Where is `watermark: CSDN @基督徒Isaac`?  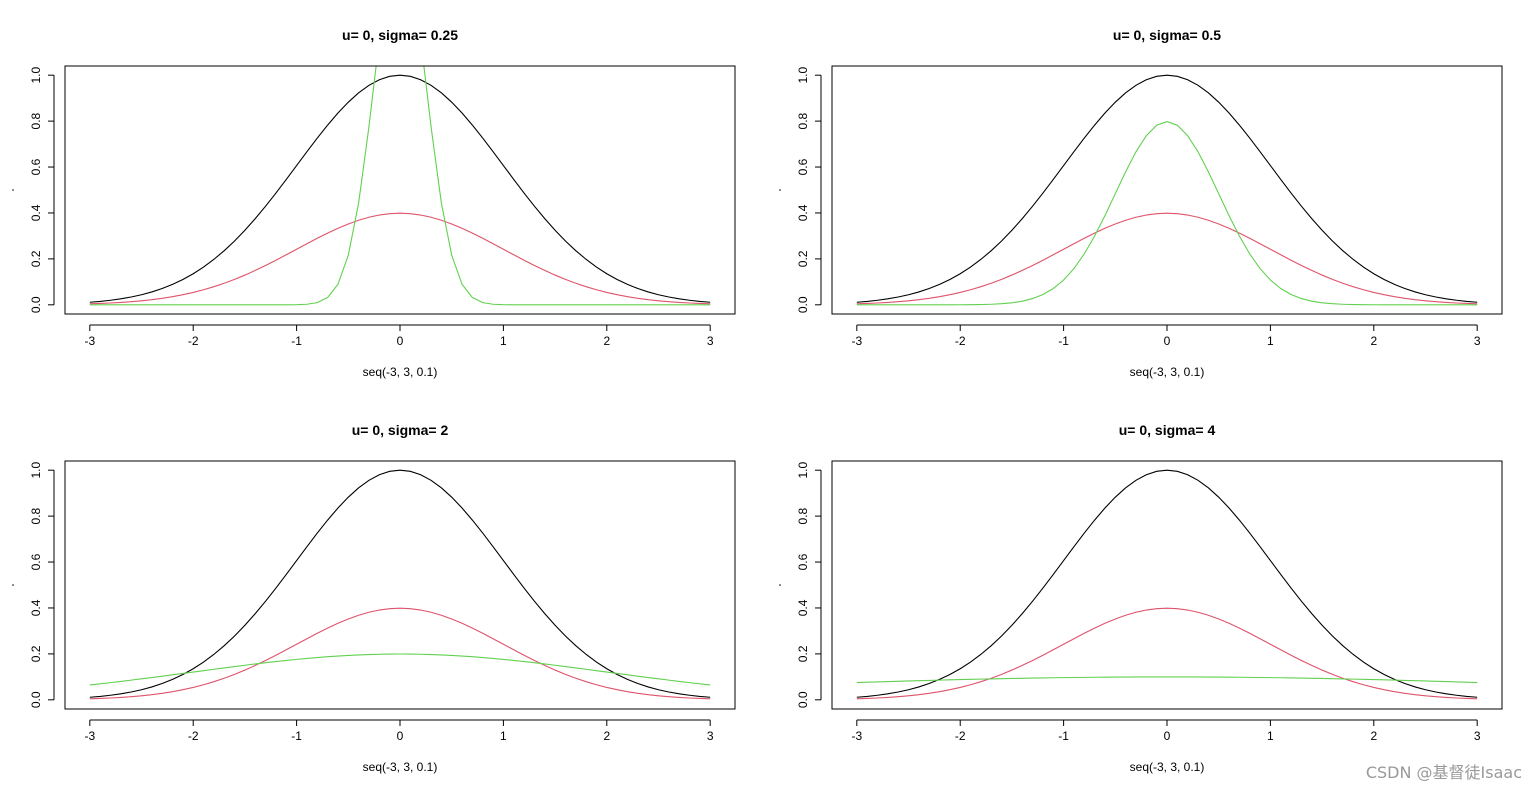 watermark: CSDN @基督徒Isaac is located at coordinates (1443, 772).